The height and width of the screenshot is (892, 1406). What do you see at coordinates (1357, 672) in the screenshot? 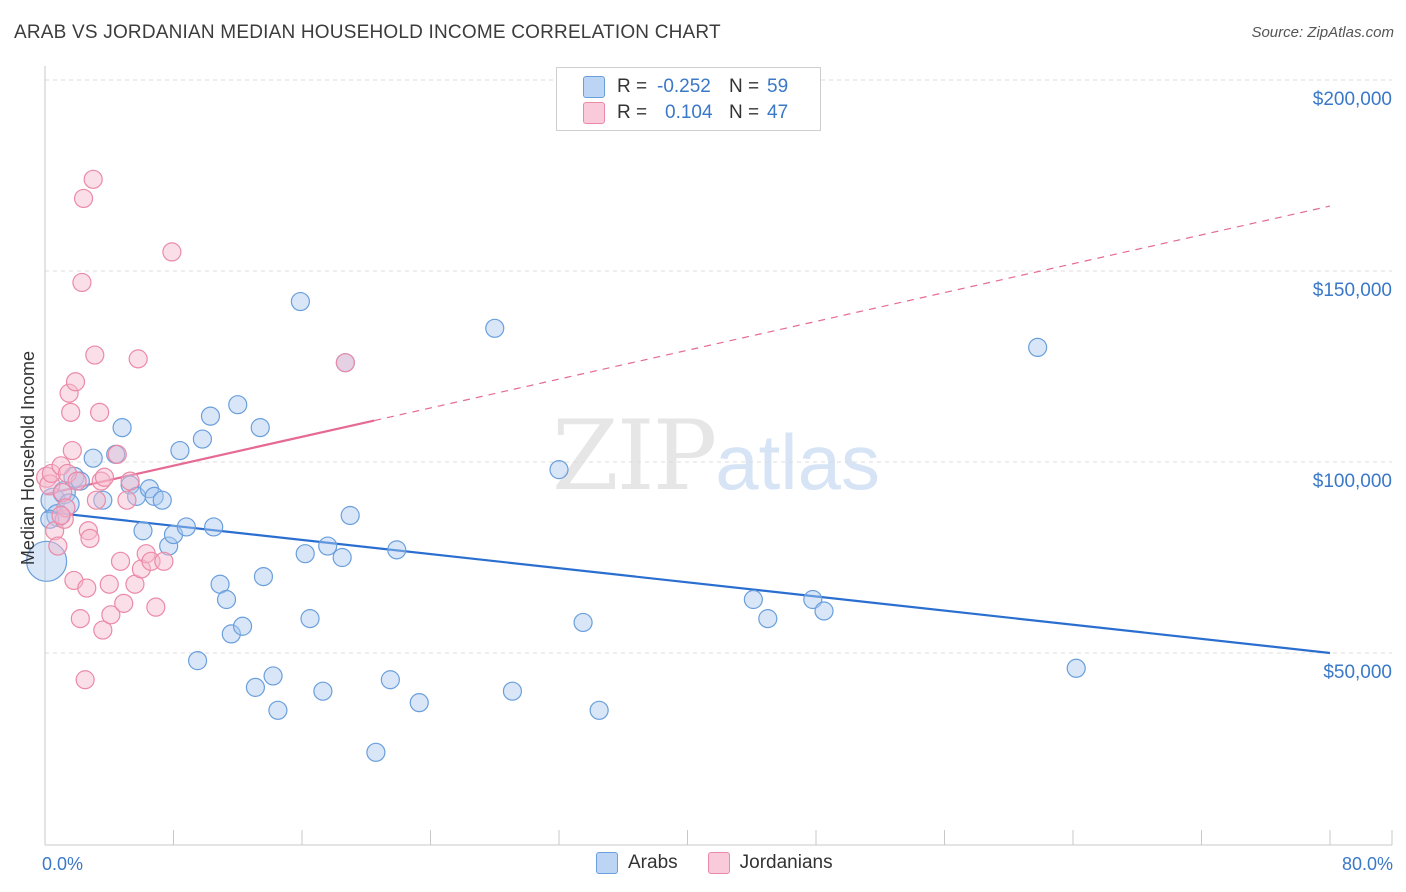
I see `y-tick-label: $50,000` at bounding box center [1357, 672].